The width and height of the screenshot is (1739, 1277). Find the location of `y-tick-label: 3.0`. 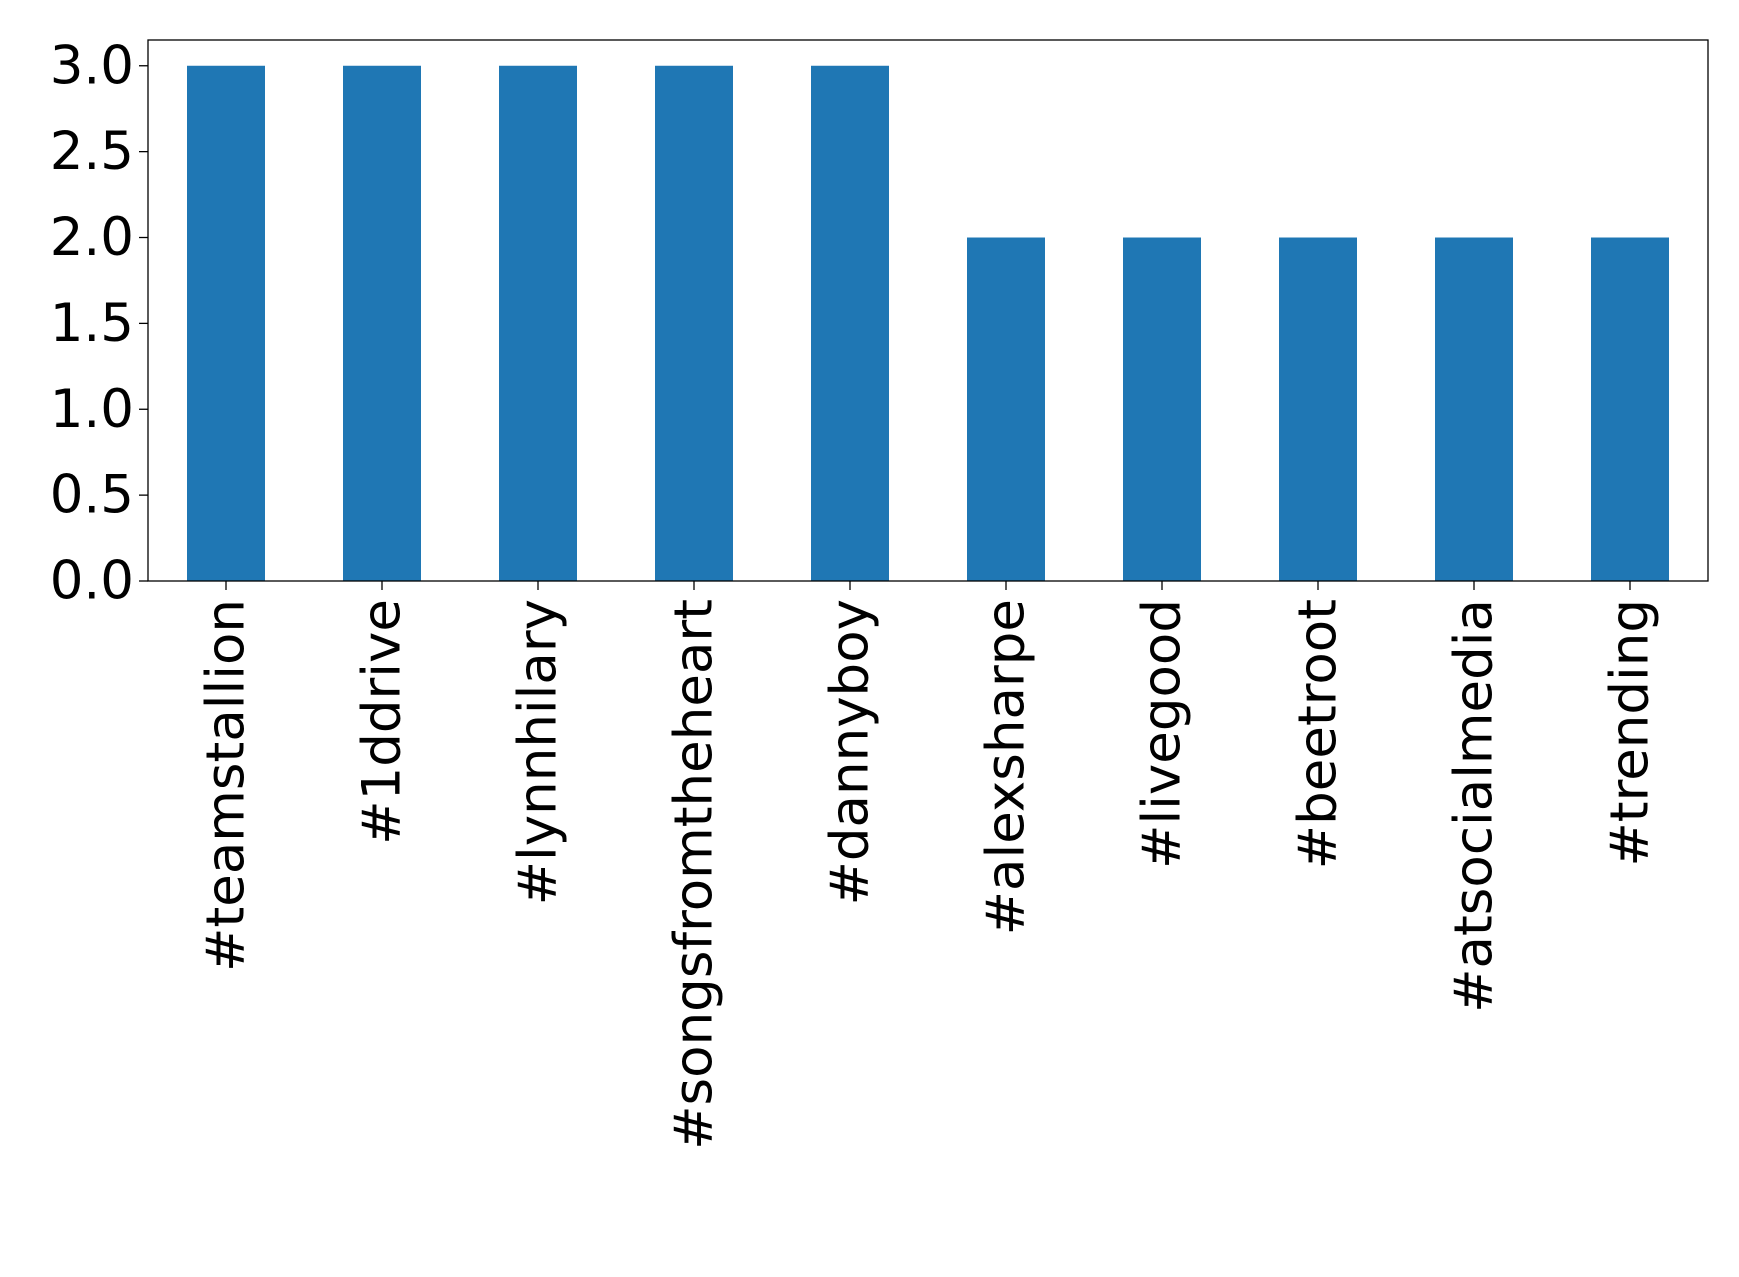

y-tick-label: 3.0 is located at coordinates (92, 65).